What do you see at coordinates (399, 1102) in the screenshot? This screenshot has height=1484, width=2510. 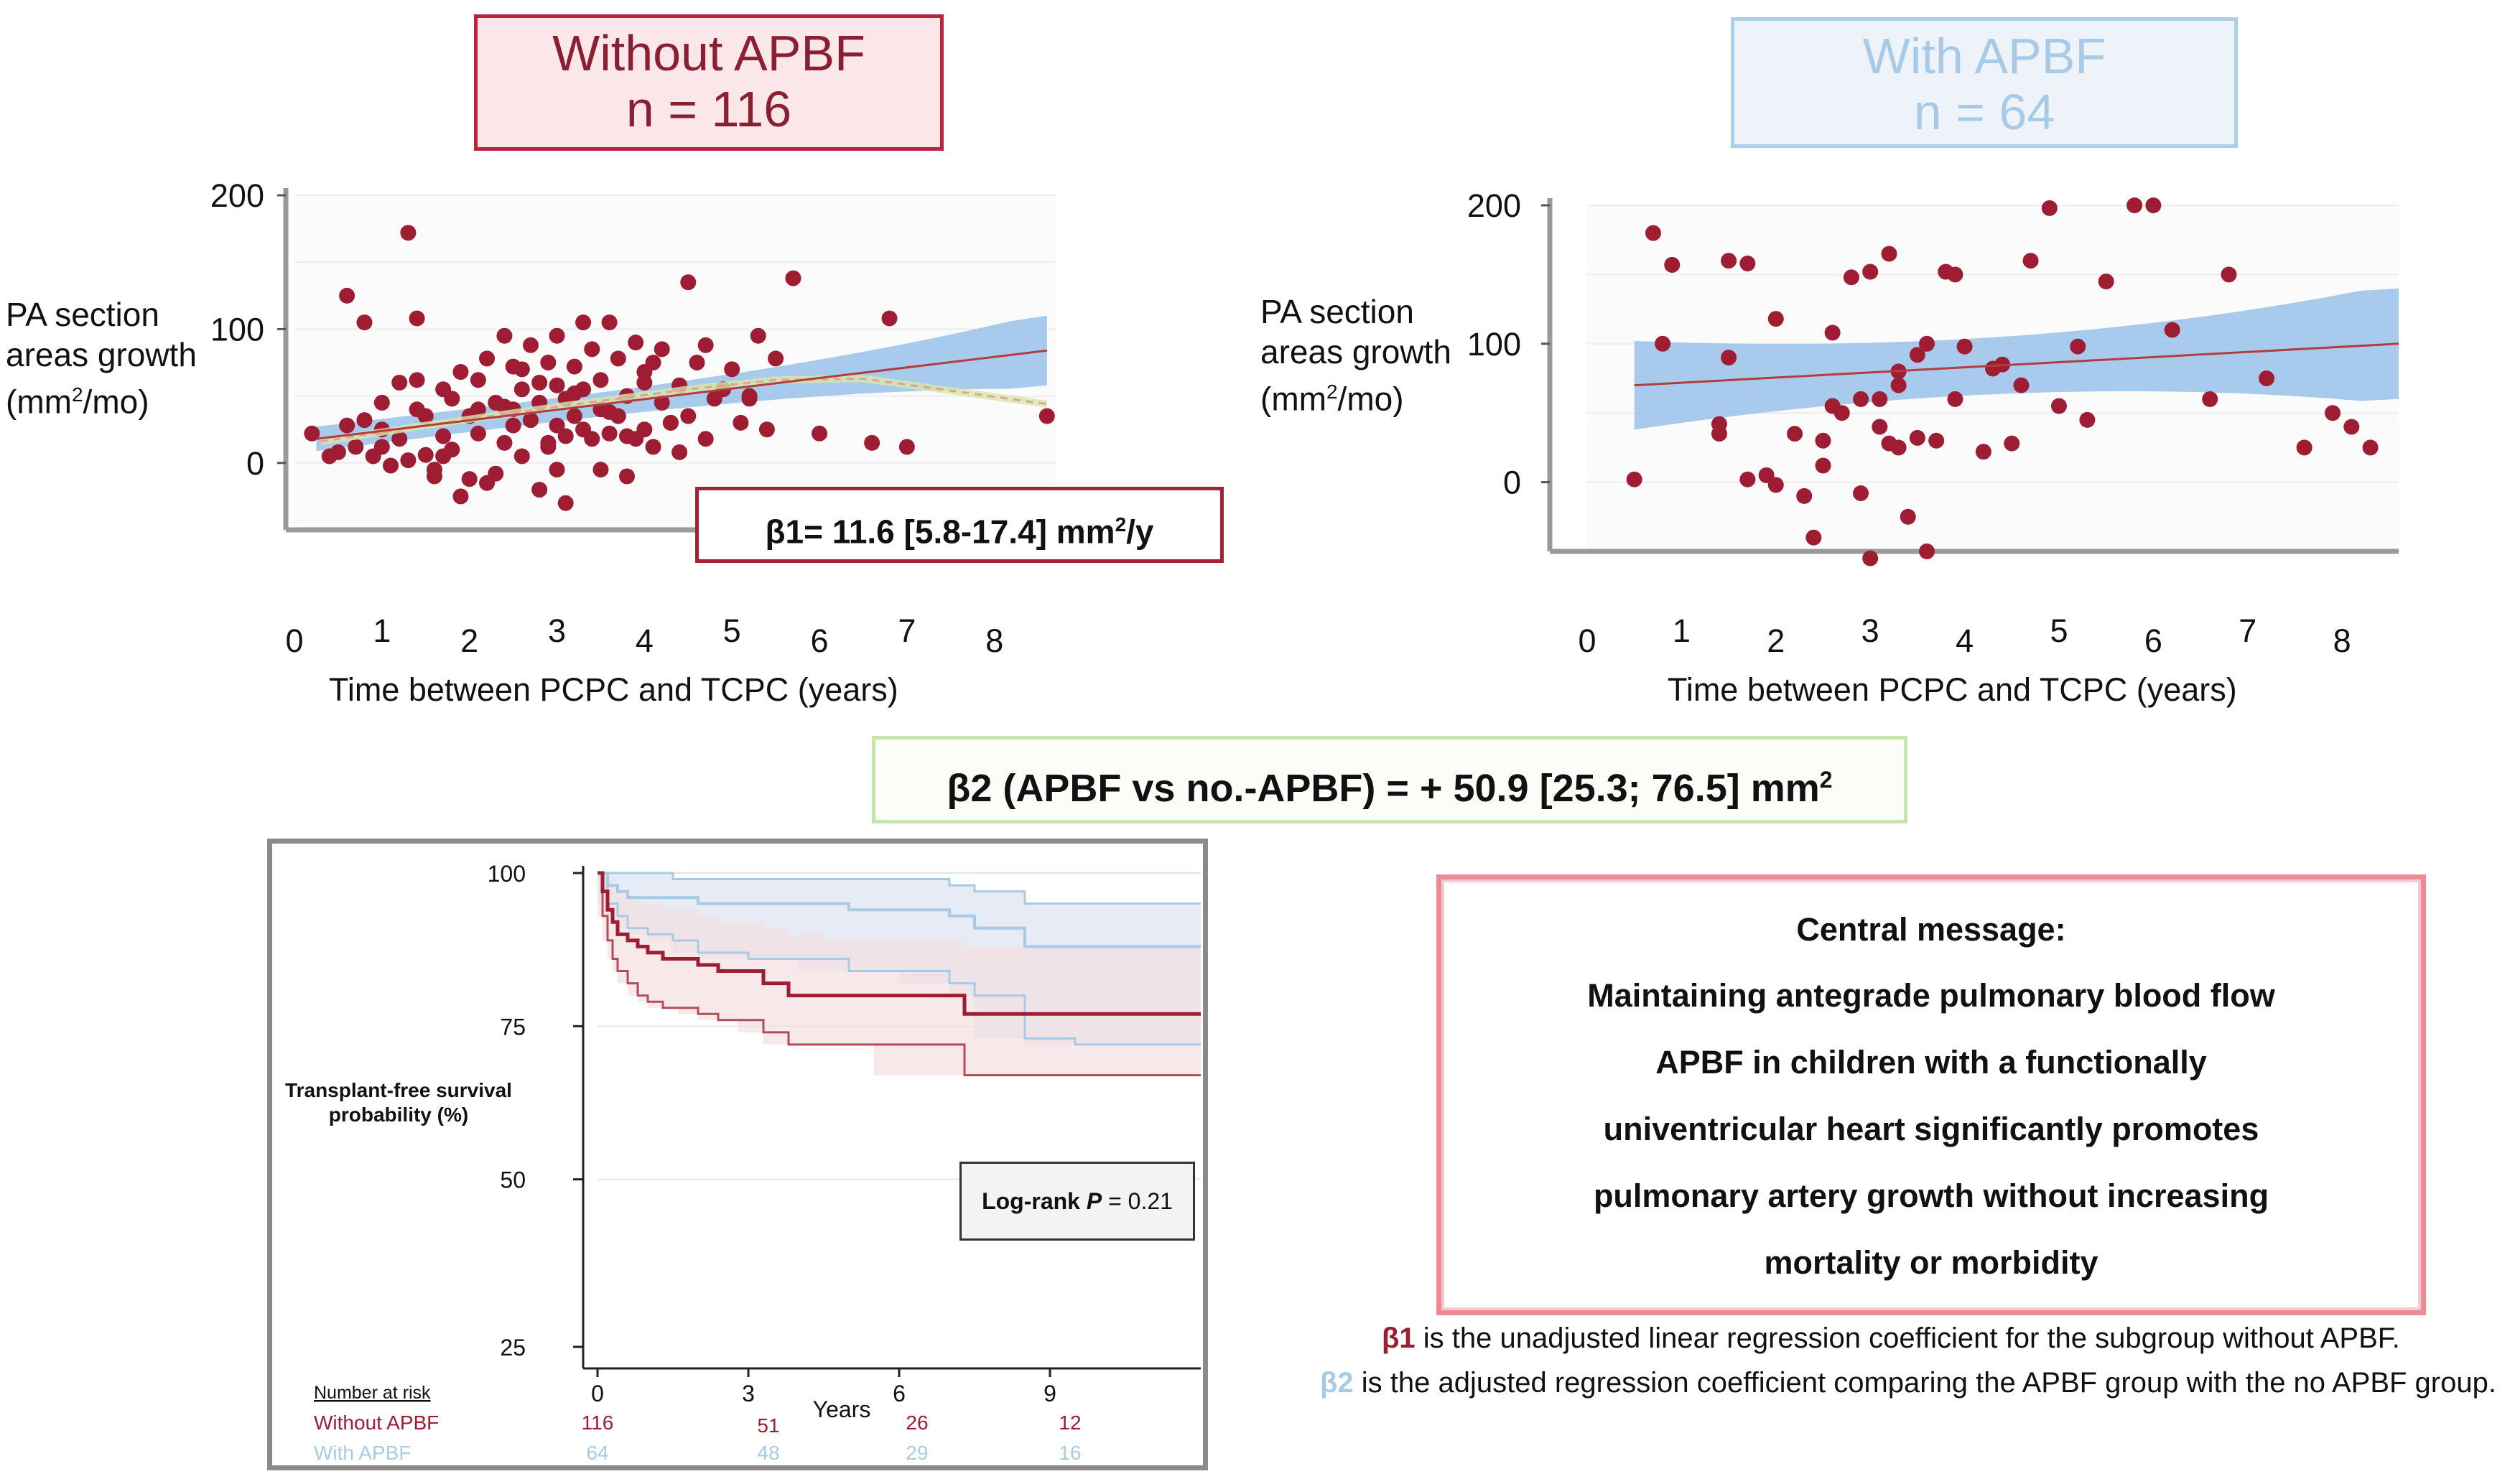 I see `km-y-axis-label: Transplant-free survival probability (%)` at bounding box center [399, 1102].